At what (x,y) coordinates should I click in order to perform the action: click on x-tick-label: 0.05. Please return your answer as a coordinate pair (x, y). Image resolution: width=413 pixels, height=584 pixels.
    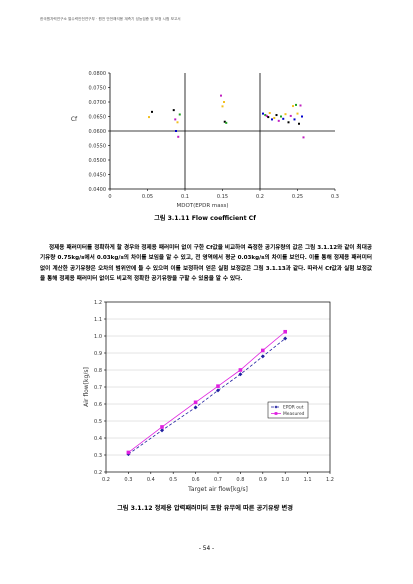
    Looking at the image, I should click on (147, 197).